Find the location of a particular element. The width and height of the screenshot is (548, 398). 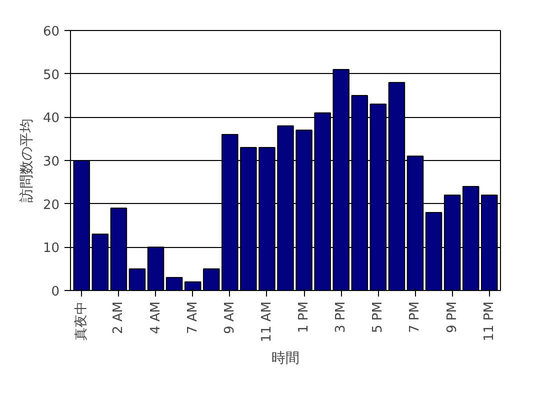

x-tick-label: 3 PM is located at coordinates (341, 317).